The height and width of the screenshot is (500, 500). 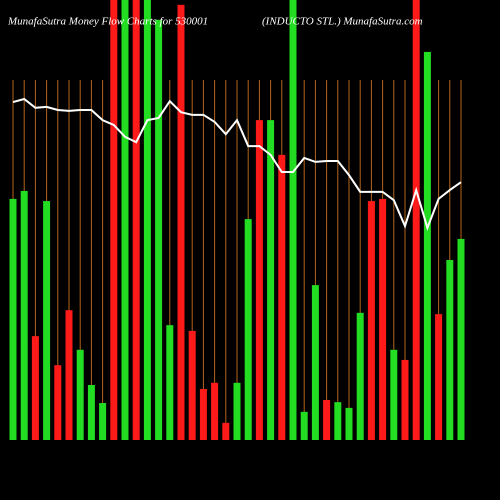 What do you see at coordinates (342, 22) in the screenshot?
I see `chart-subtitle: (INDUCTO STL.) MunafaSutra.com` at bounding box center [342, 22].